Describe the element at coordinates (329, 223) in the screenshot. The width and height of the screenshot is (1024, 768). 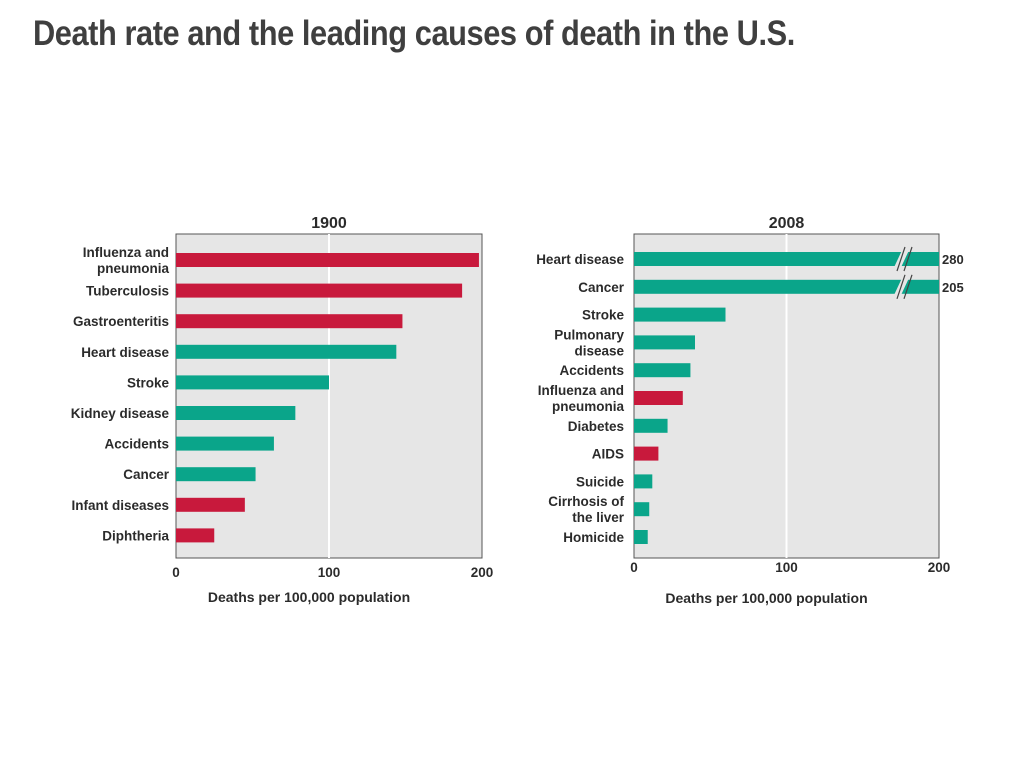
I see `chart-title: 1900` at that location.